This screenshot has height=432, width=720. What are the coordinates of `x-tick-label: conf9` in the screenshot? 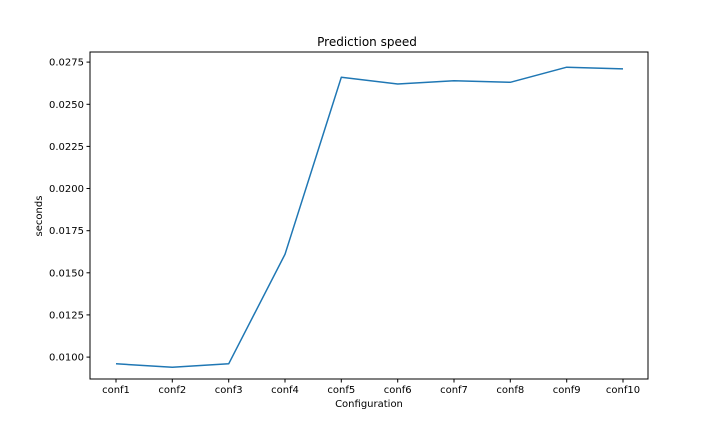 It's located at (567, 390).